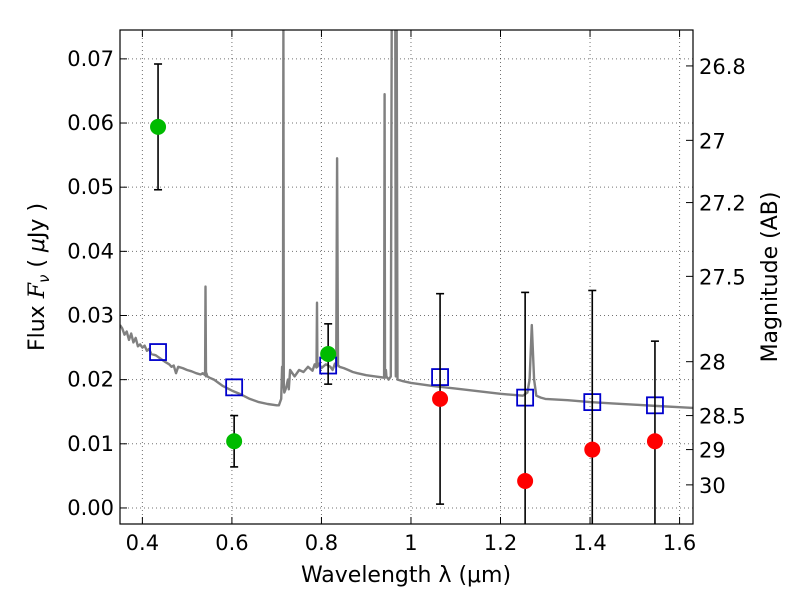  Describe the element at coordinates (97, 283) in the screenshot. I see `y-axis-ticks: 0.00 0.01 0.02 0.03 0.04 0.05 0.06 0.07` at that location.